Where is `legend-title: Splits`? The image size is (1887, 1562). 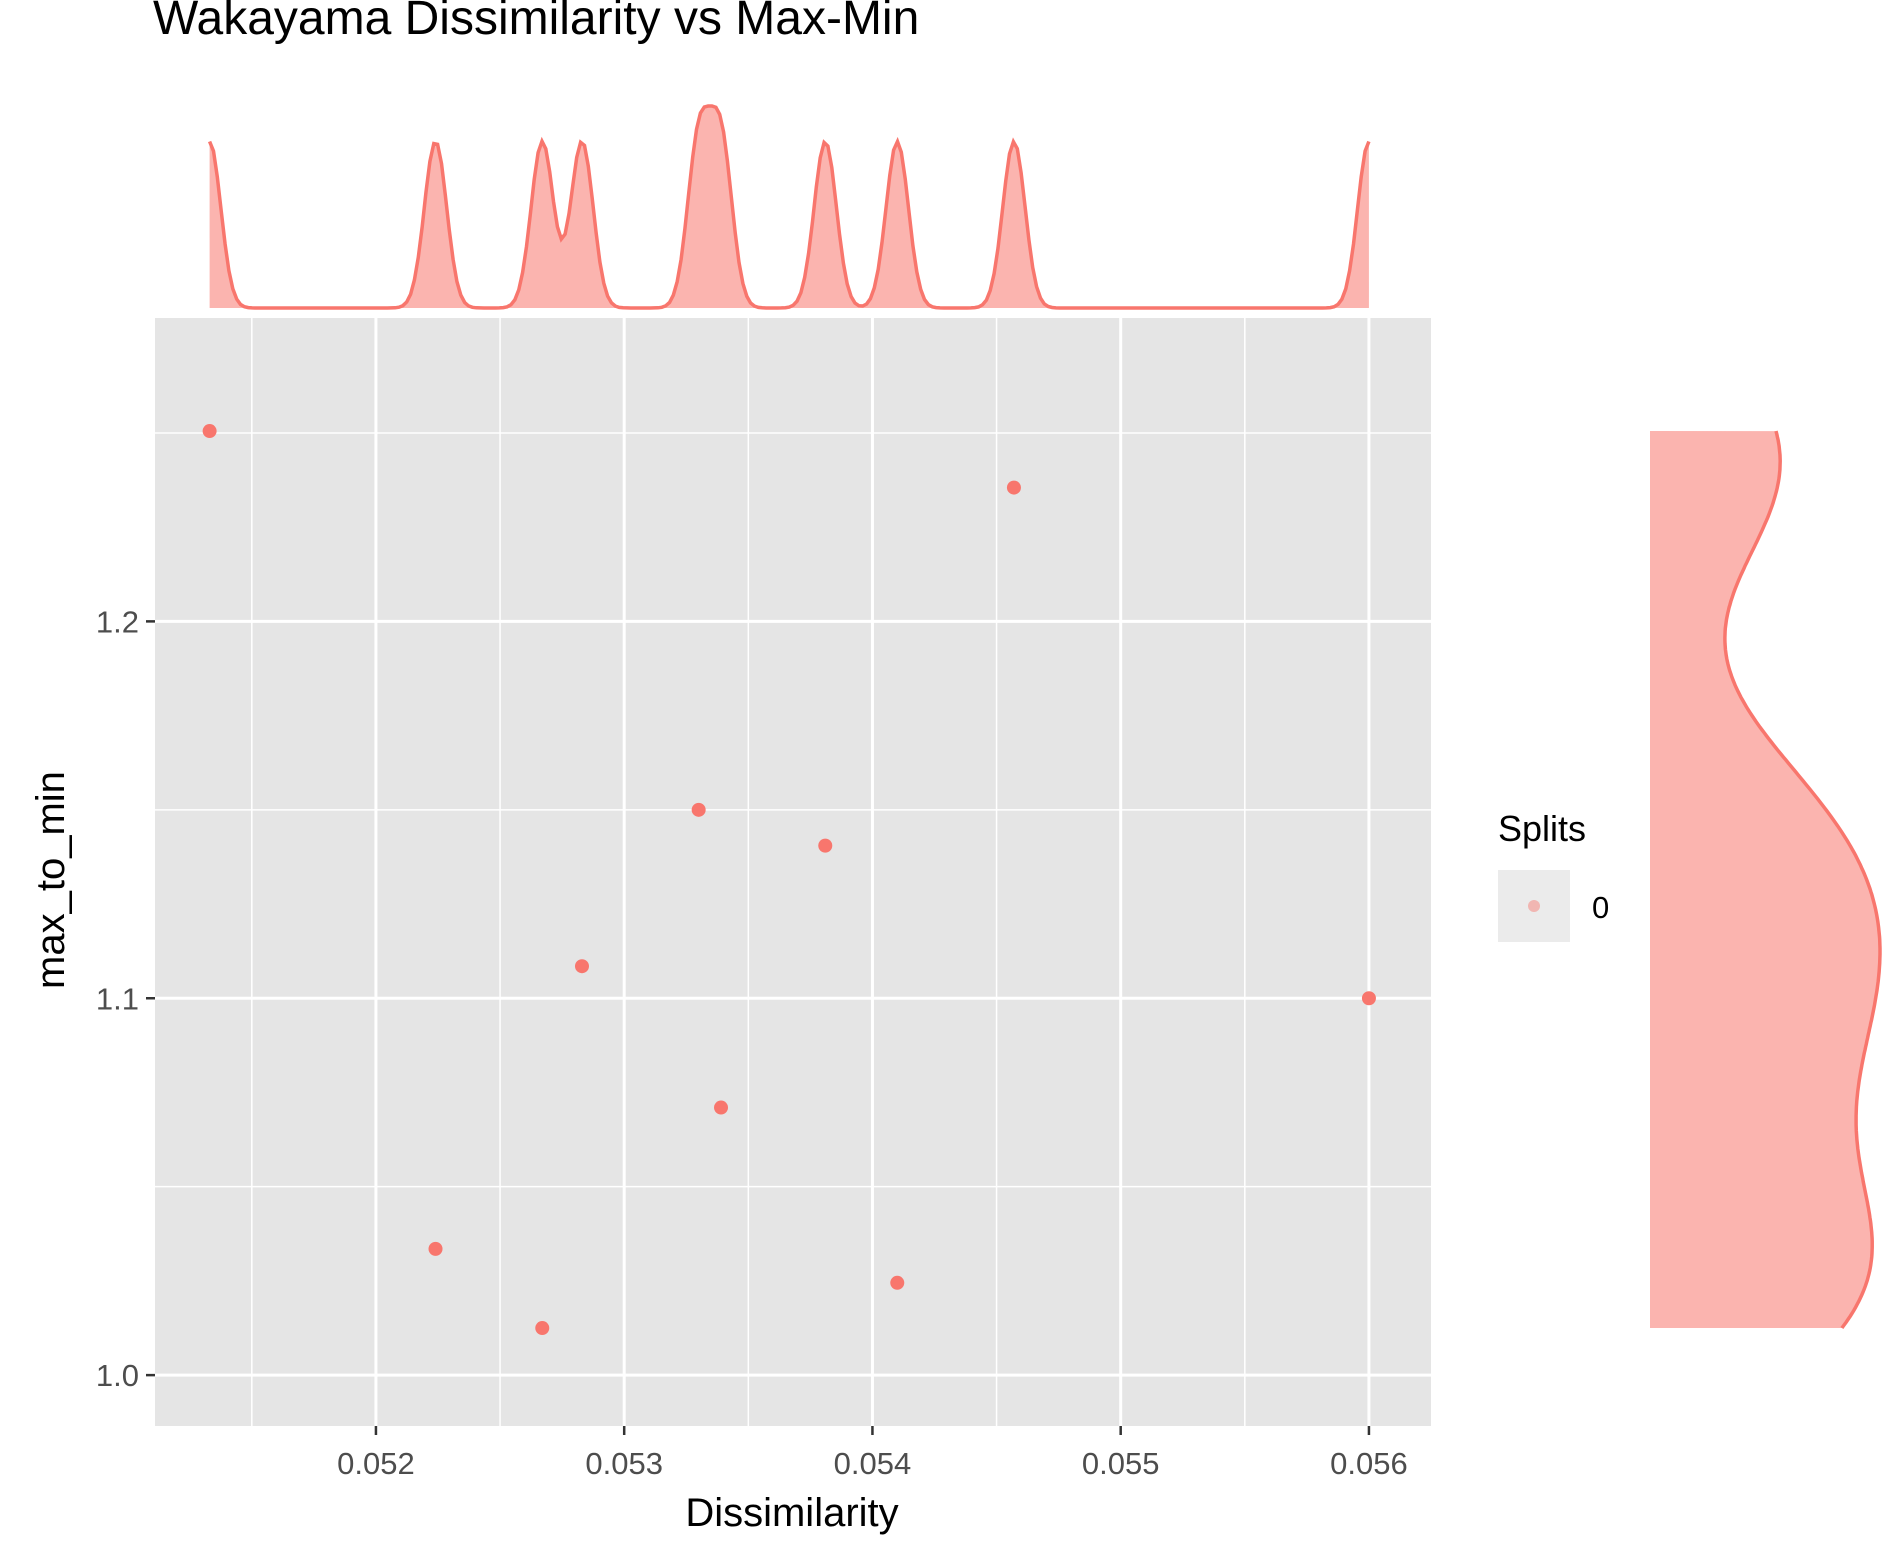 legend-title: Splits is located at coordinates (1542, 828).